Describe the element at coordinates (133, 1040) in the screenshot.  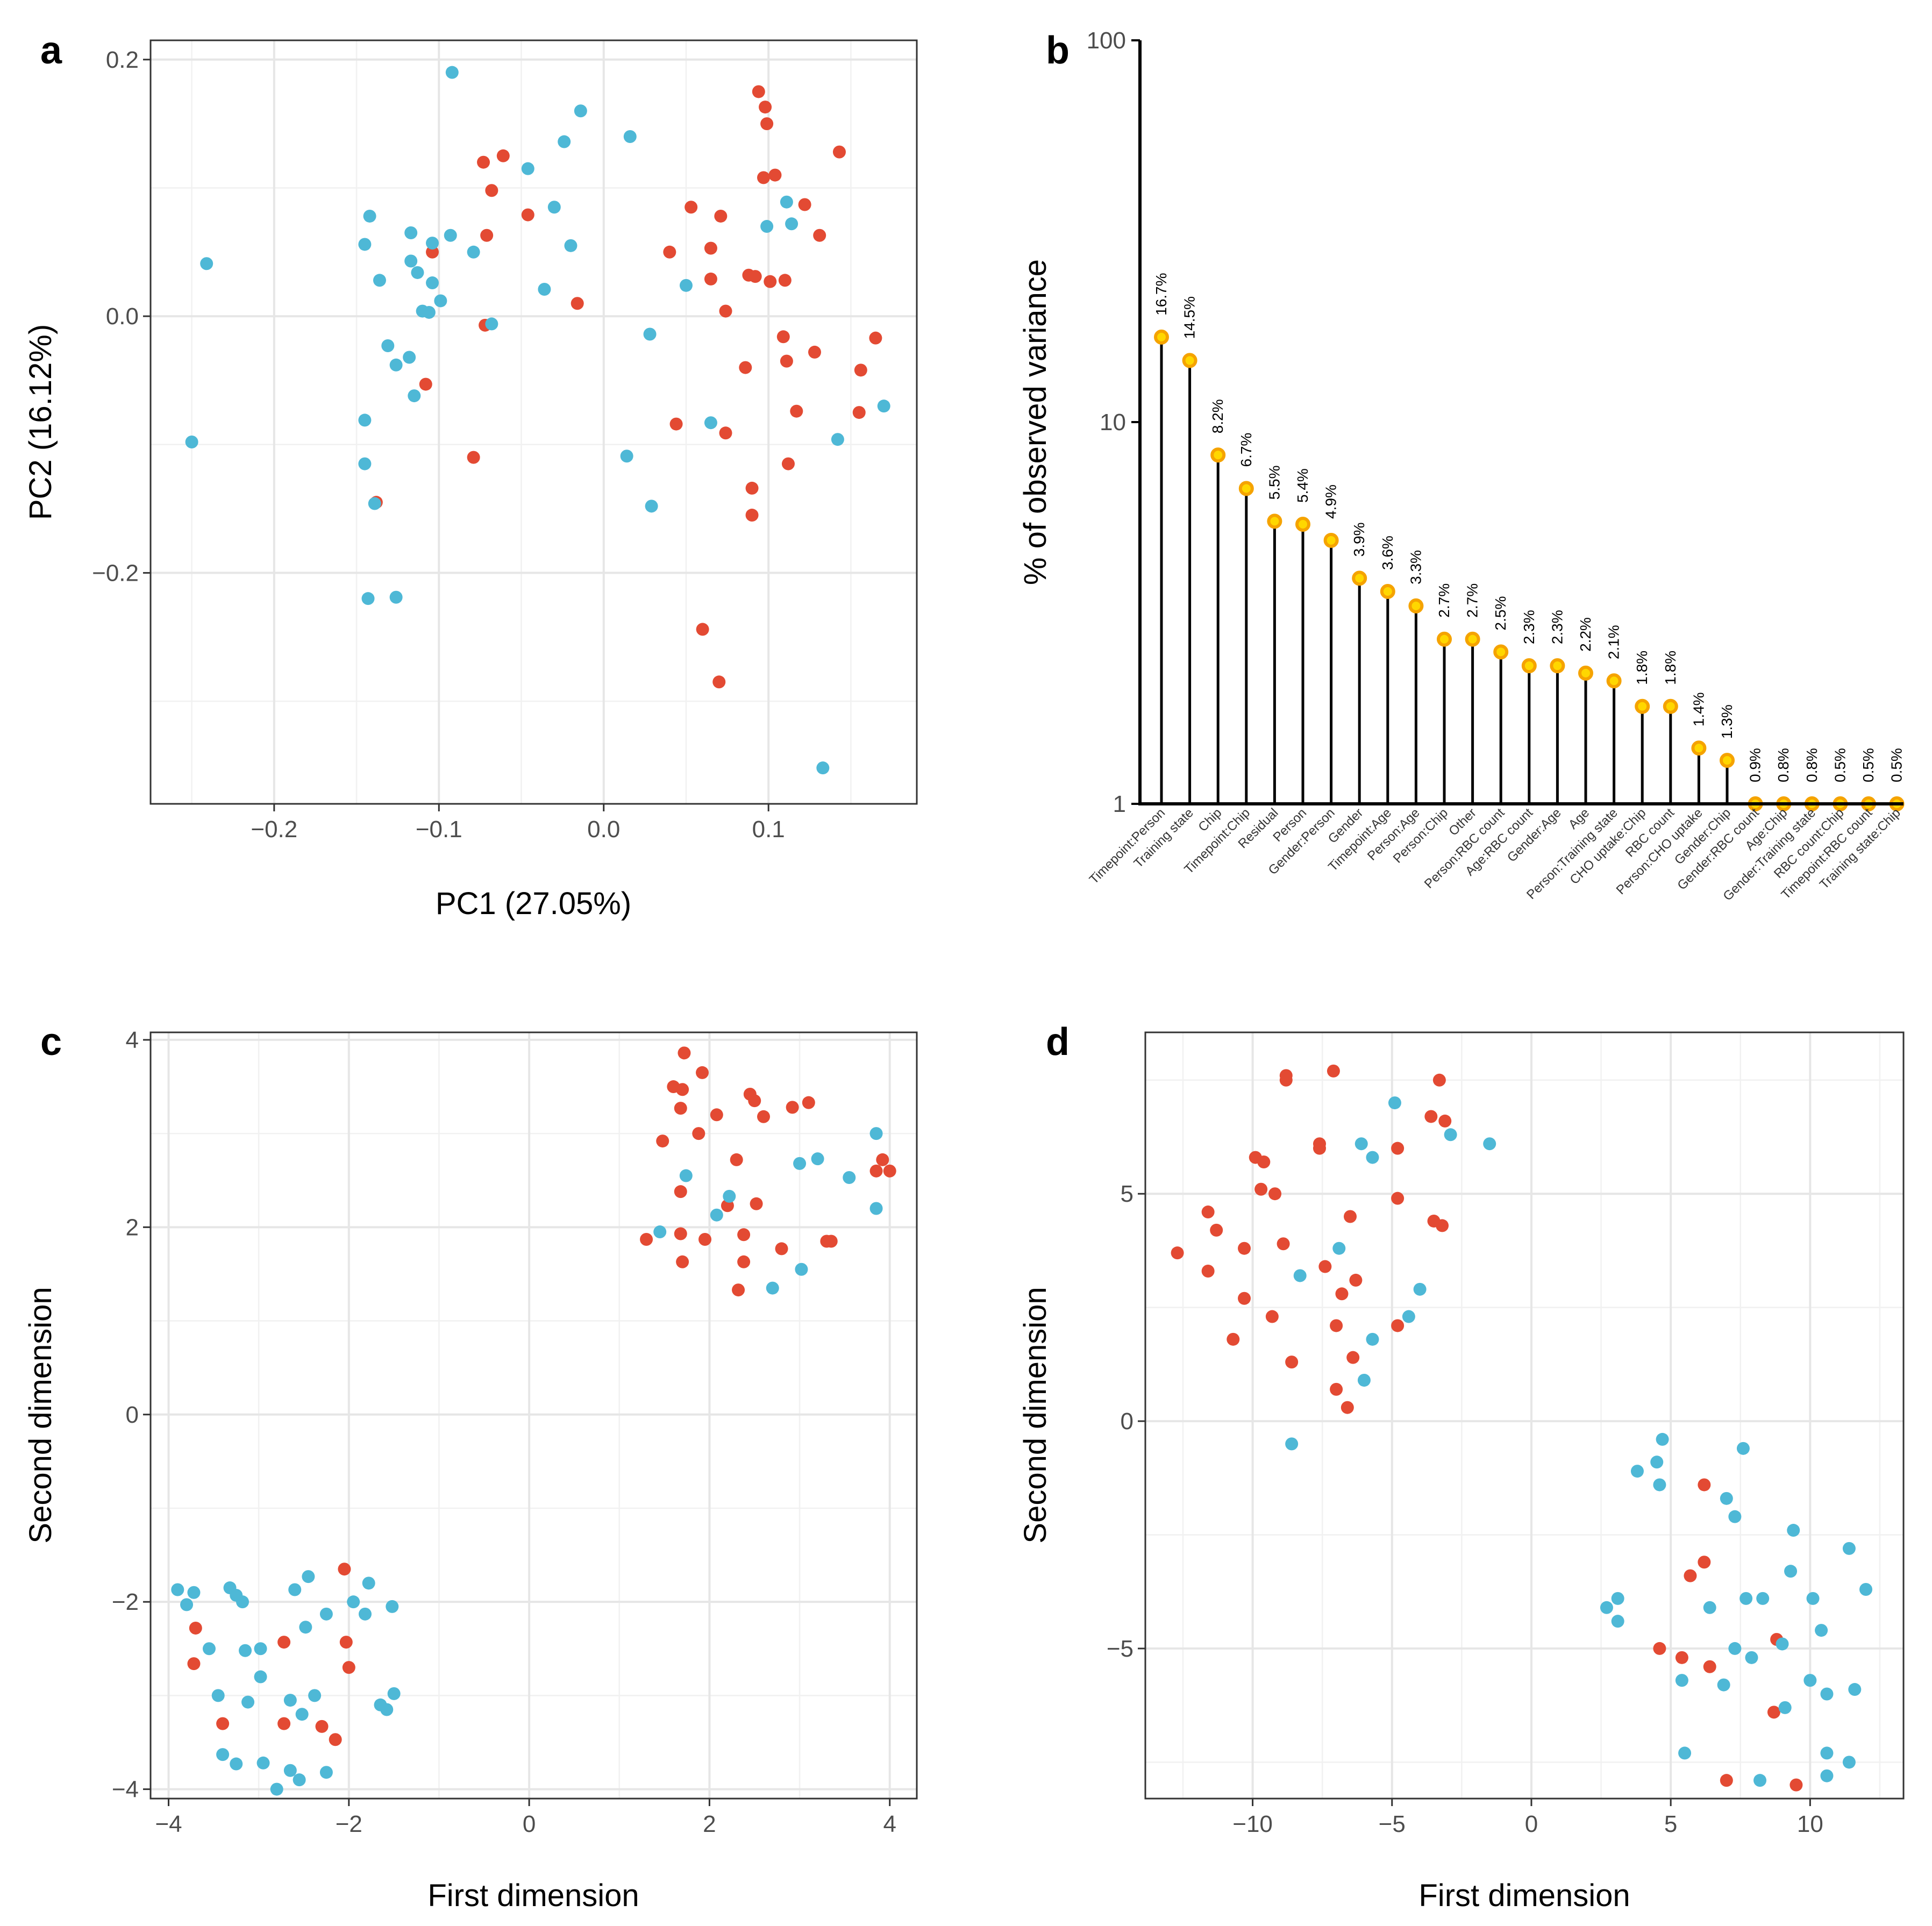
I see `y-tick-label: 4` at that location.